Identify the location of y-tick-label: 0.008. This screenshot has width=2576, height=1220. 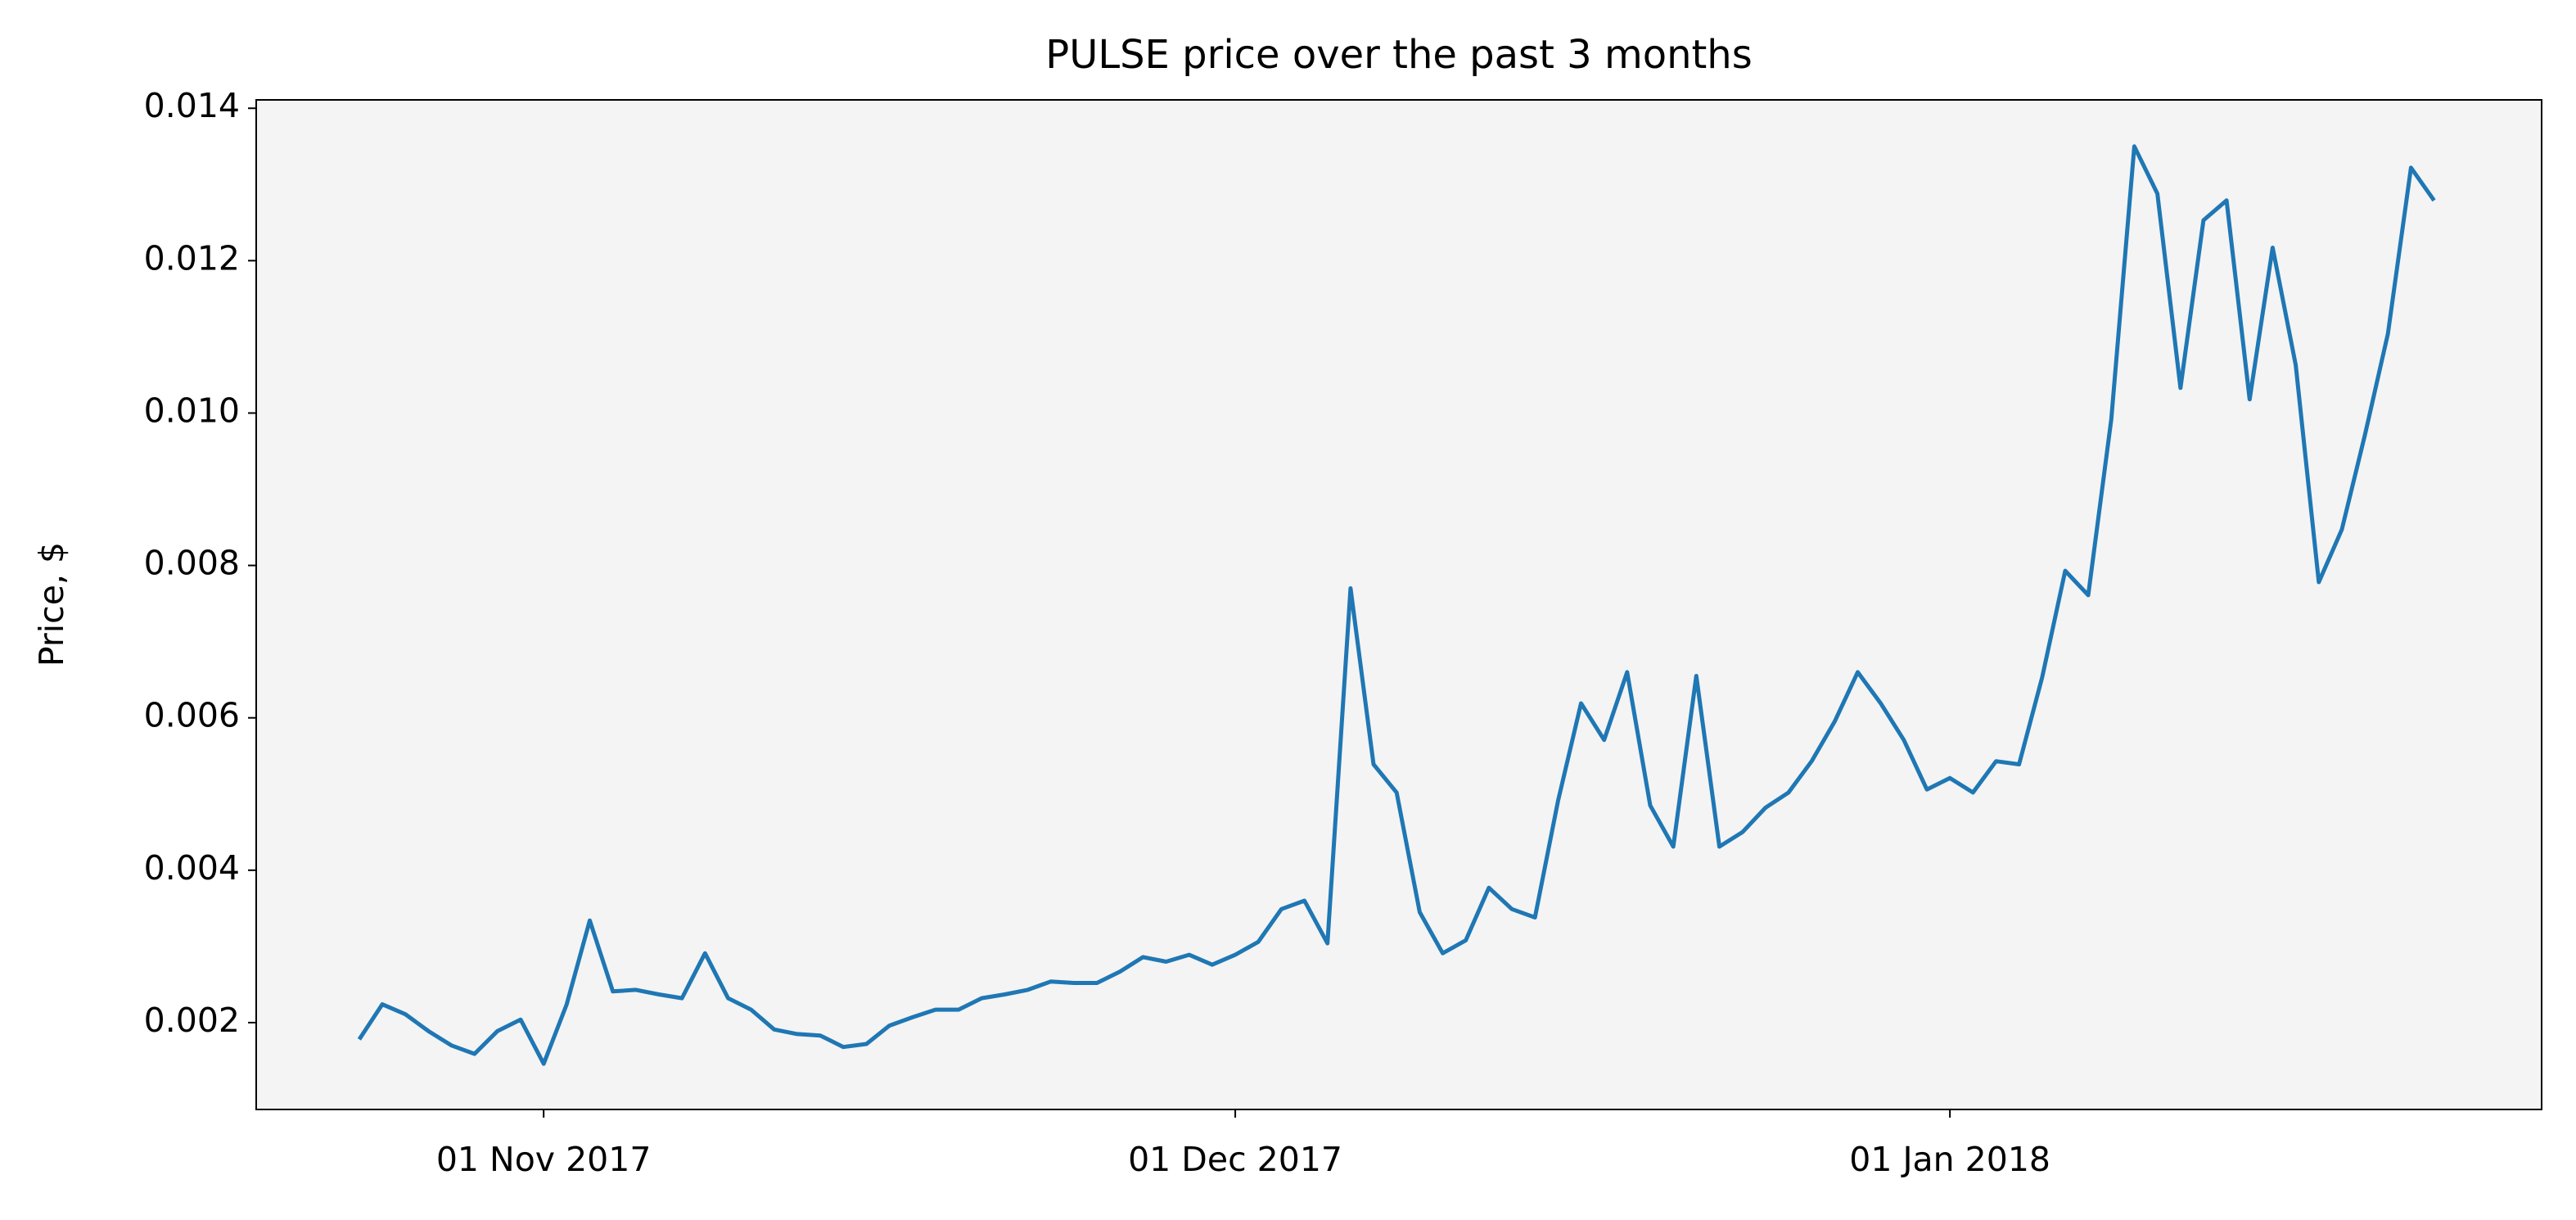
(192, 563).